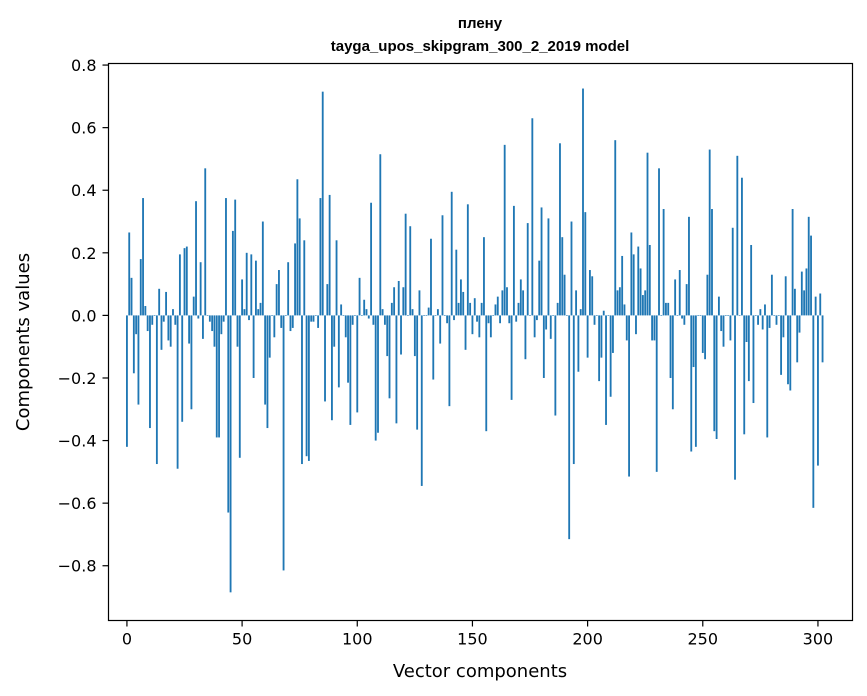 This screenshot has width=867, height=696. I want to click on chart-subtitle: tayga_upos_skipgram_300_2_2019 model, so click(480, 46).